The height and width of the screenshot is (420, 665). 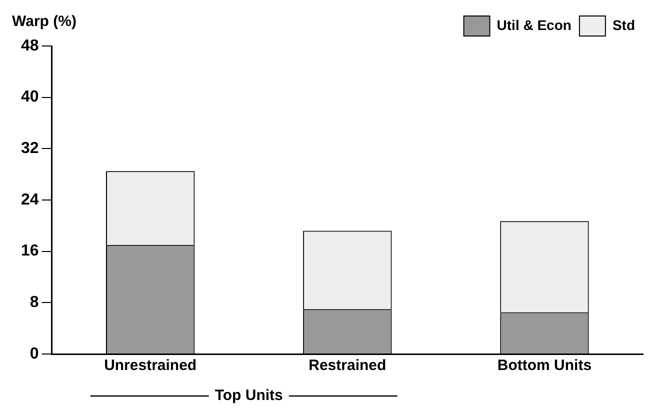 What do you see at coordinates (534, 24) in the screenshot?
I see `legend-label: Util & Econ` at bounding box center [534, 24].